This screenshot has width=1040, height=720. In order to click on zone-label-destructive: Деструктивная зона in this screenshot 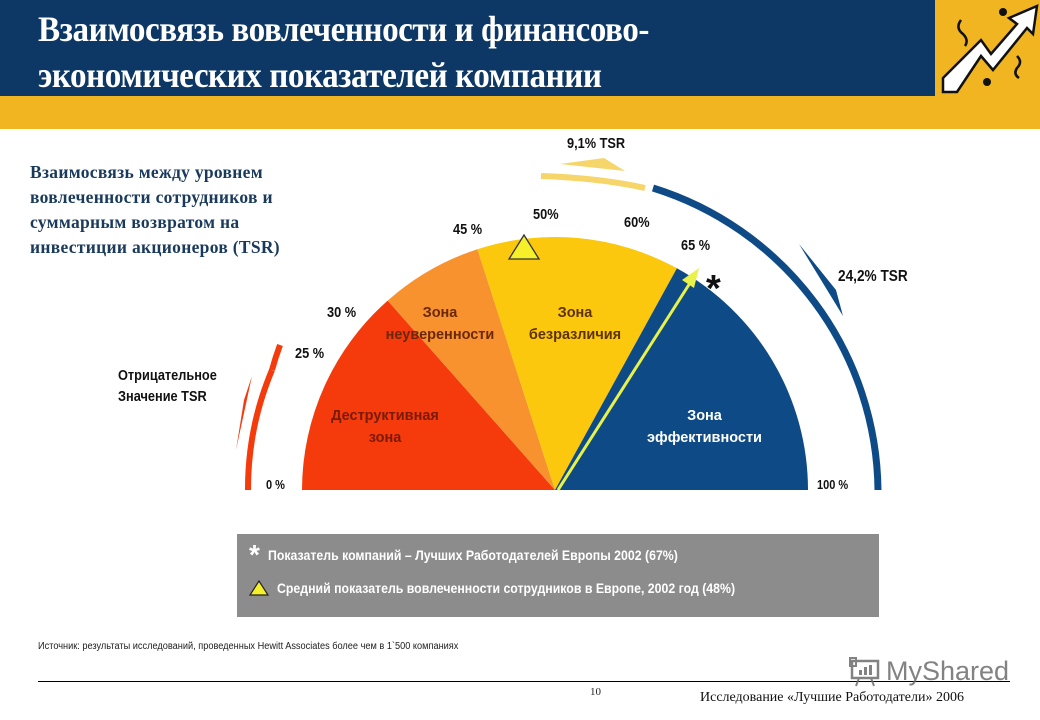, I will do `click(385, 427)`.